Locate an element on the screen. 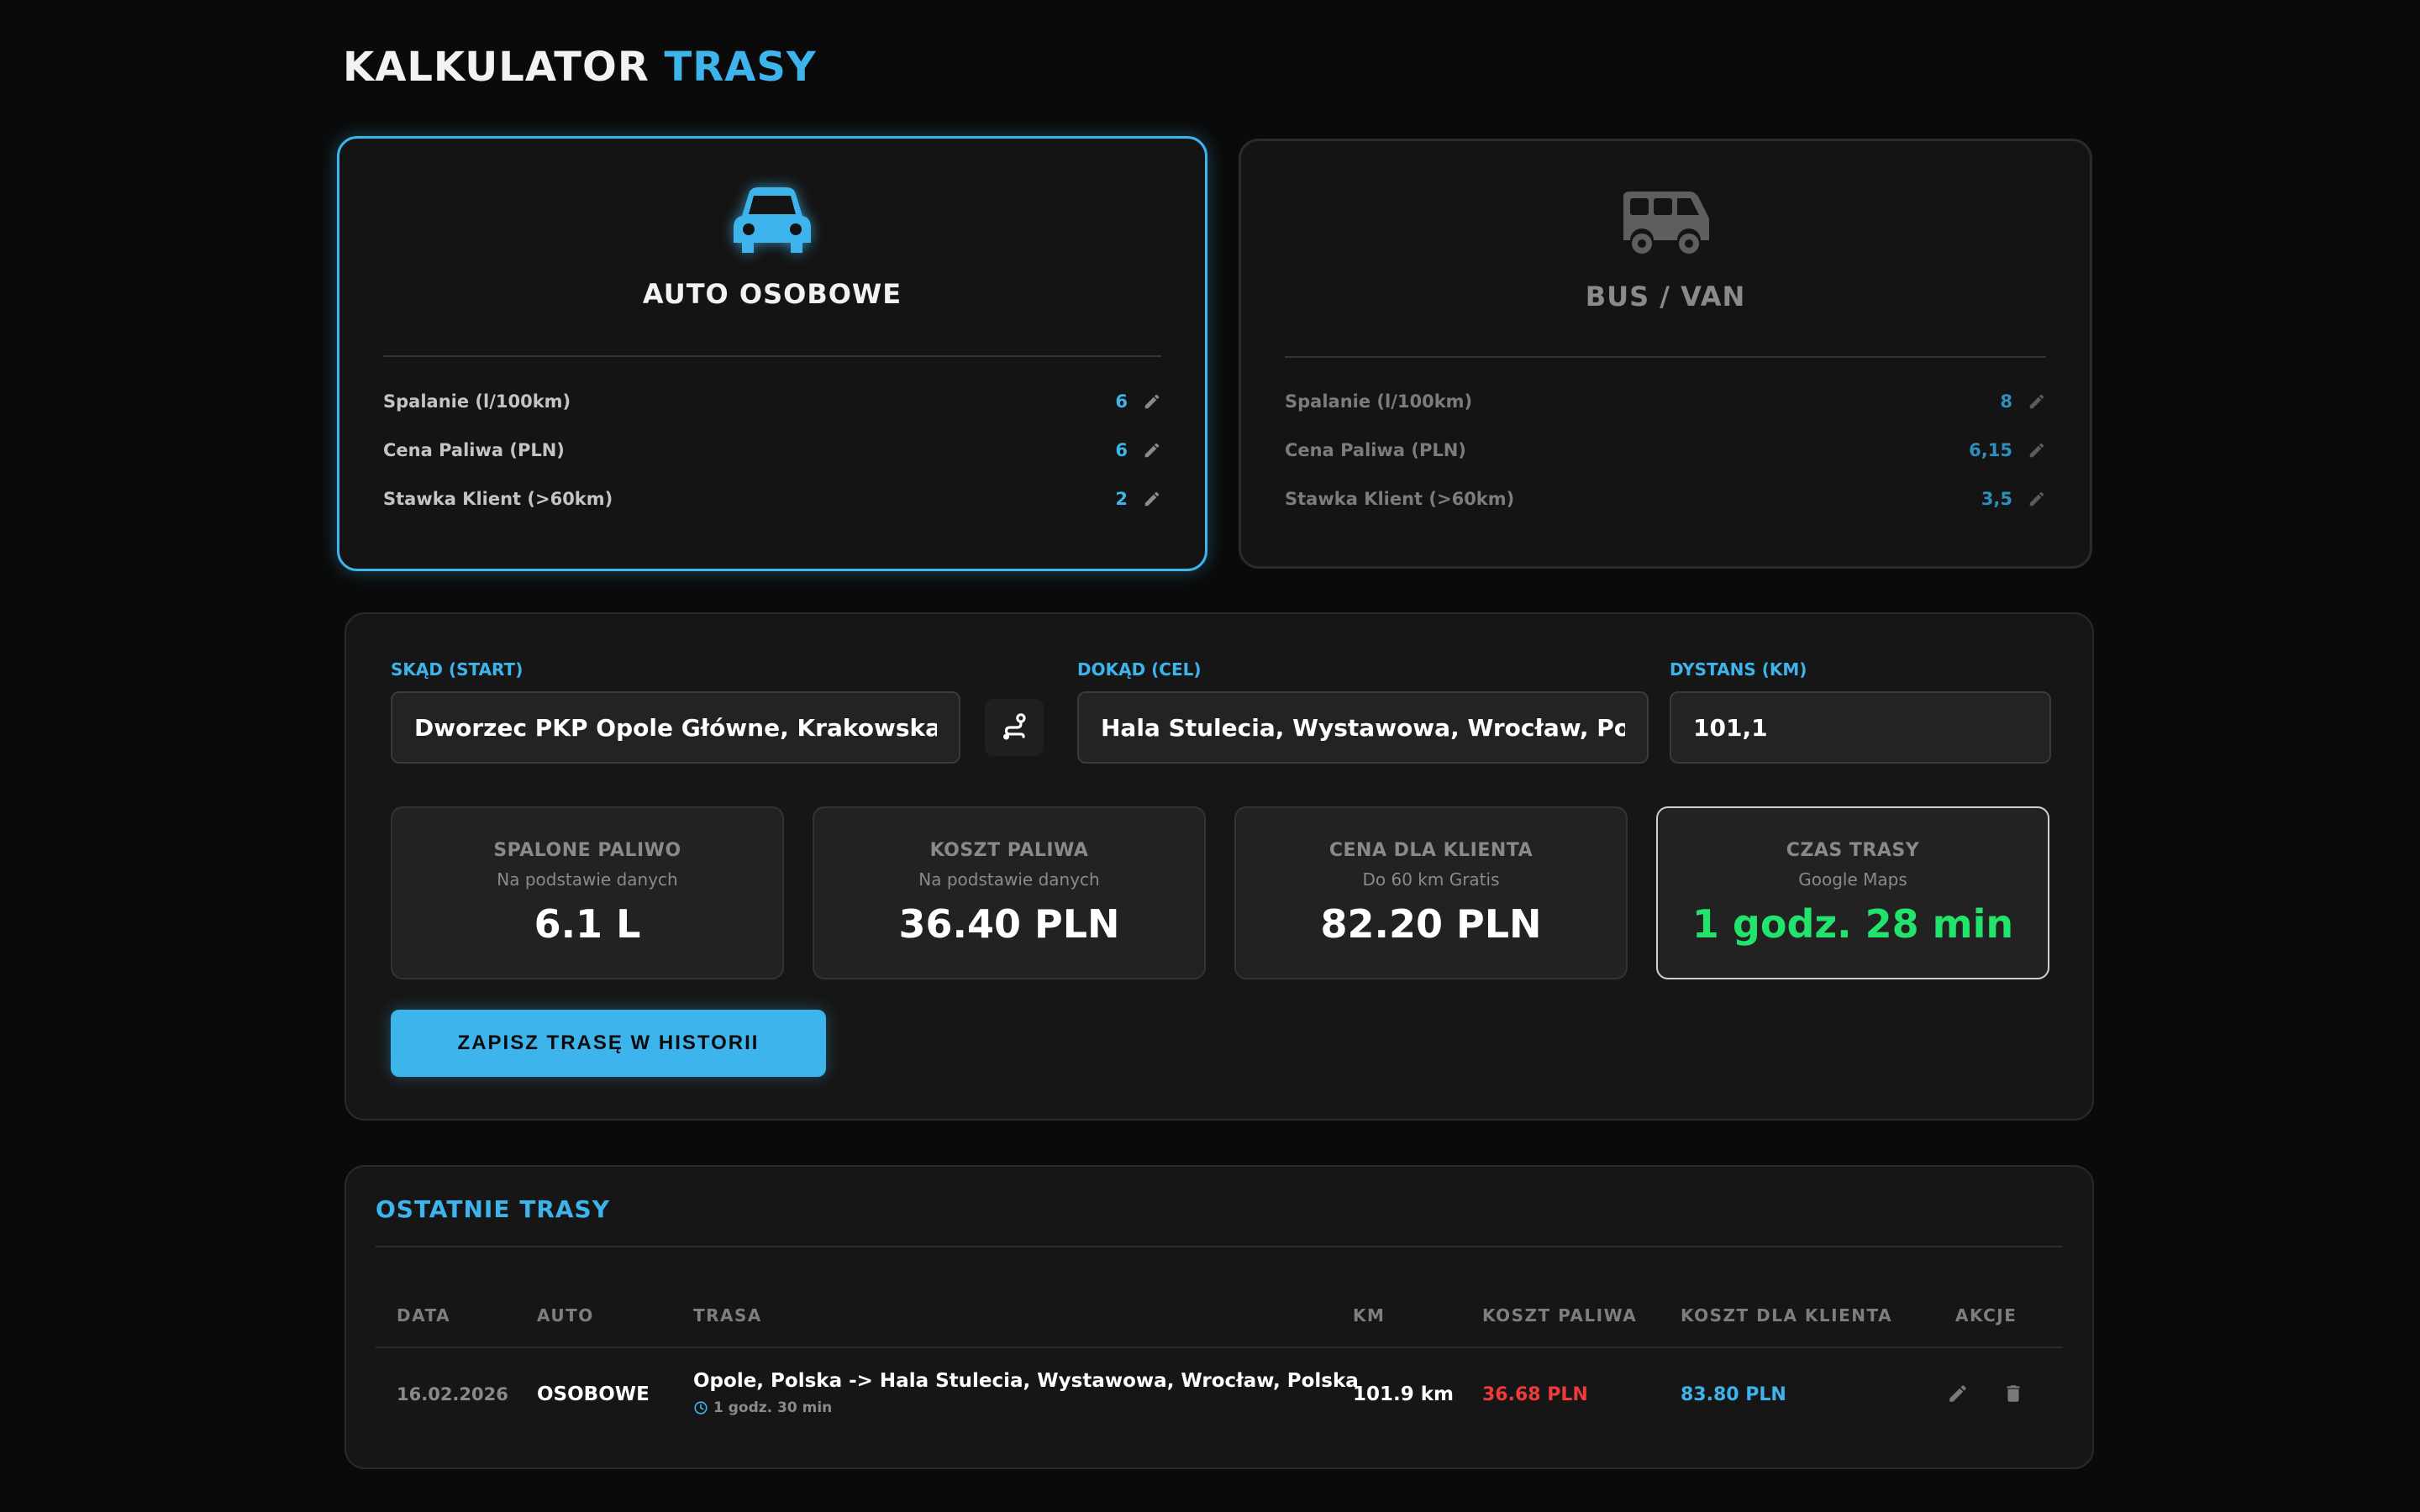  route-icon is located at coordinates (1015, 726).